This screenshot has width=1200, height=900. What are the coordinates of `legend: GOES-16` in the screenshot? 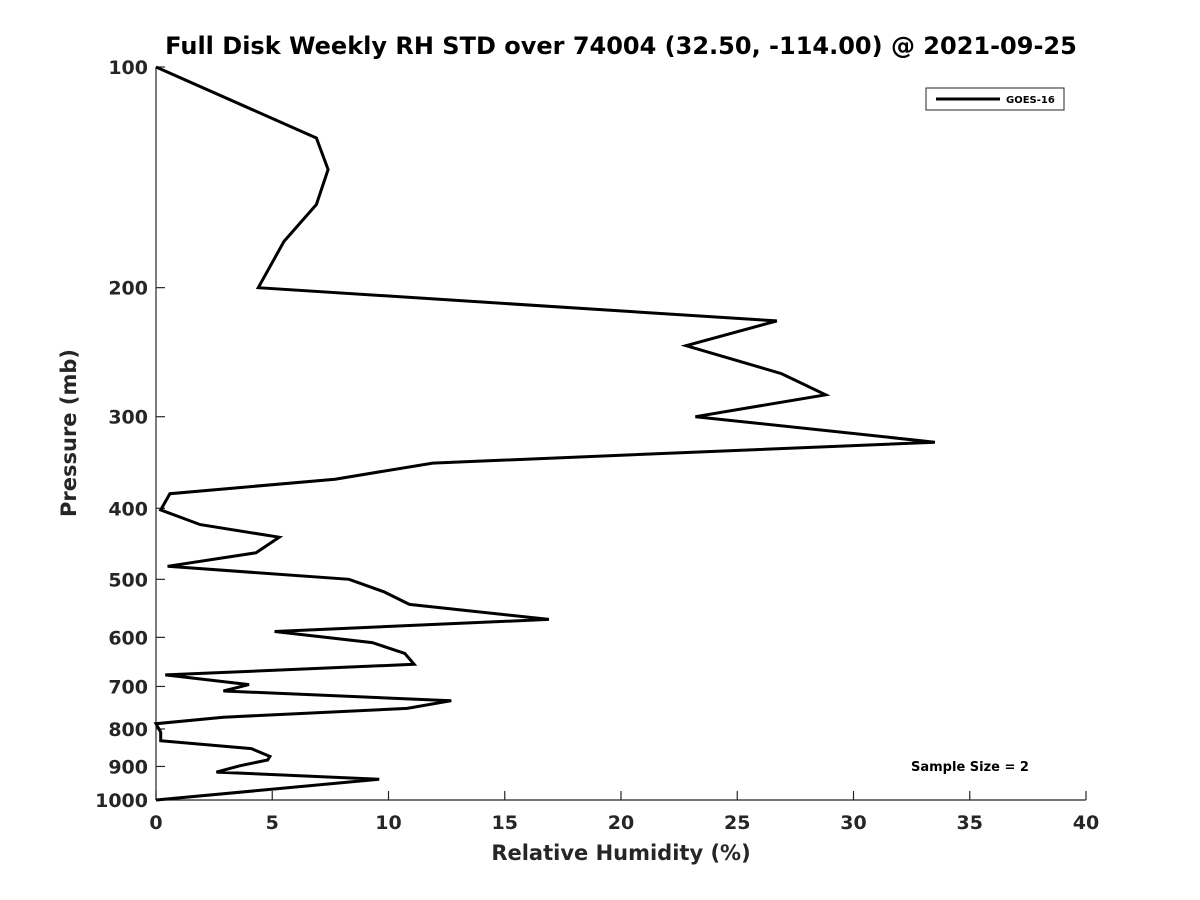 It's located at (995, 99).